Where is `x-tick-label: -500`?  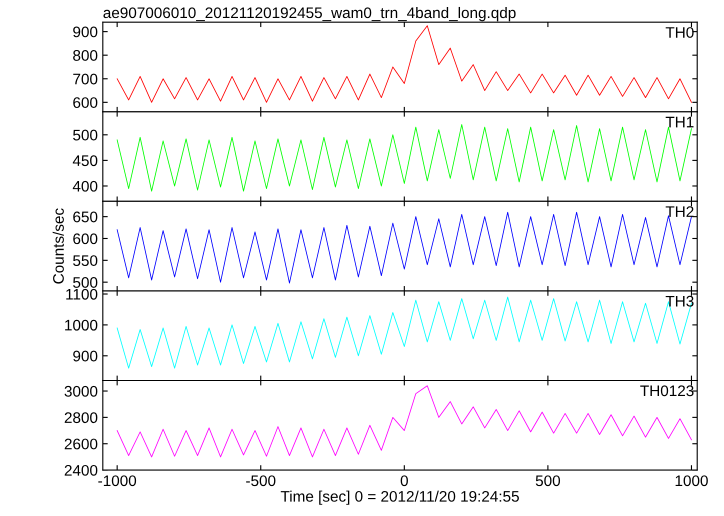 x-tick-label: -500 is located at coordinates (261, 480).